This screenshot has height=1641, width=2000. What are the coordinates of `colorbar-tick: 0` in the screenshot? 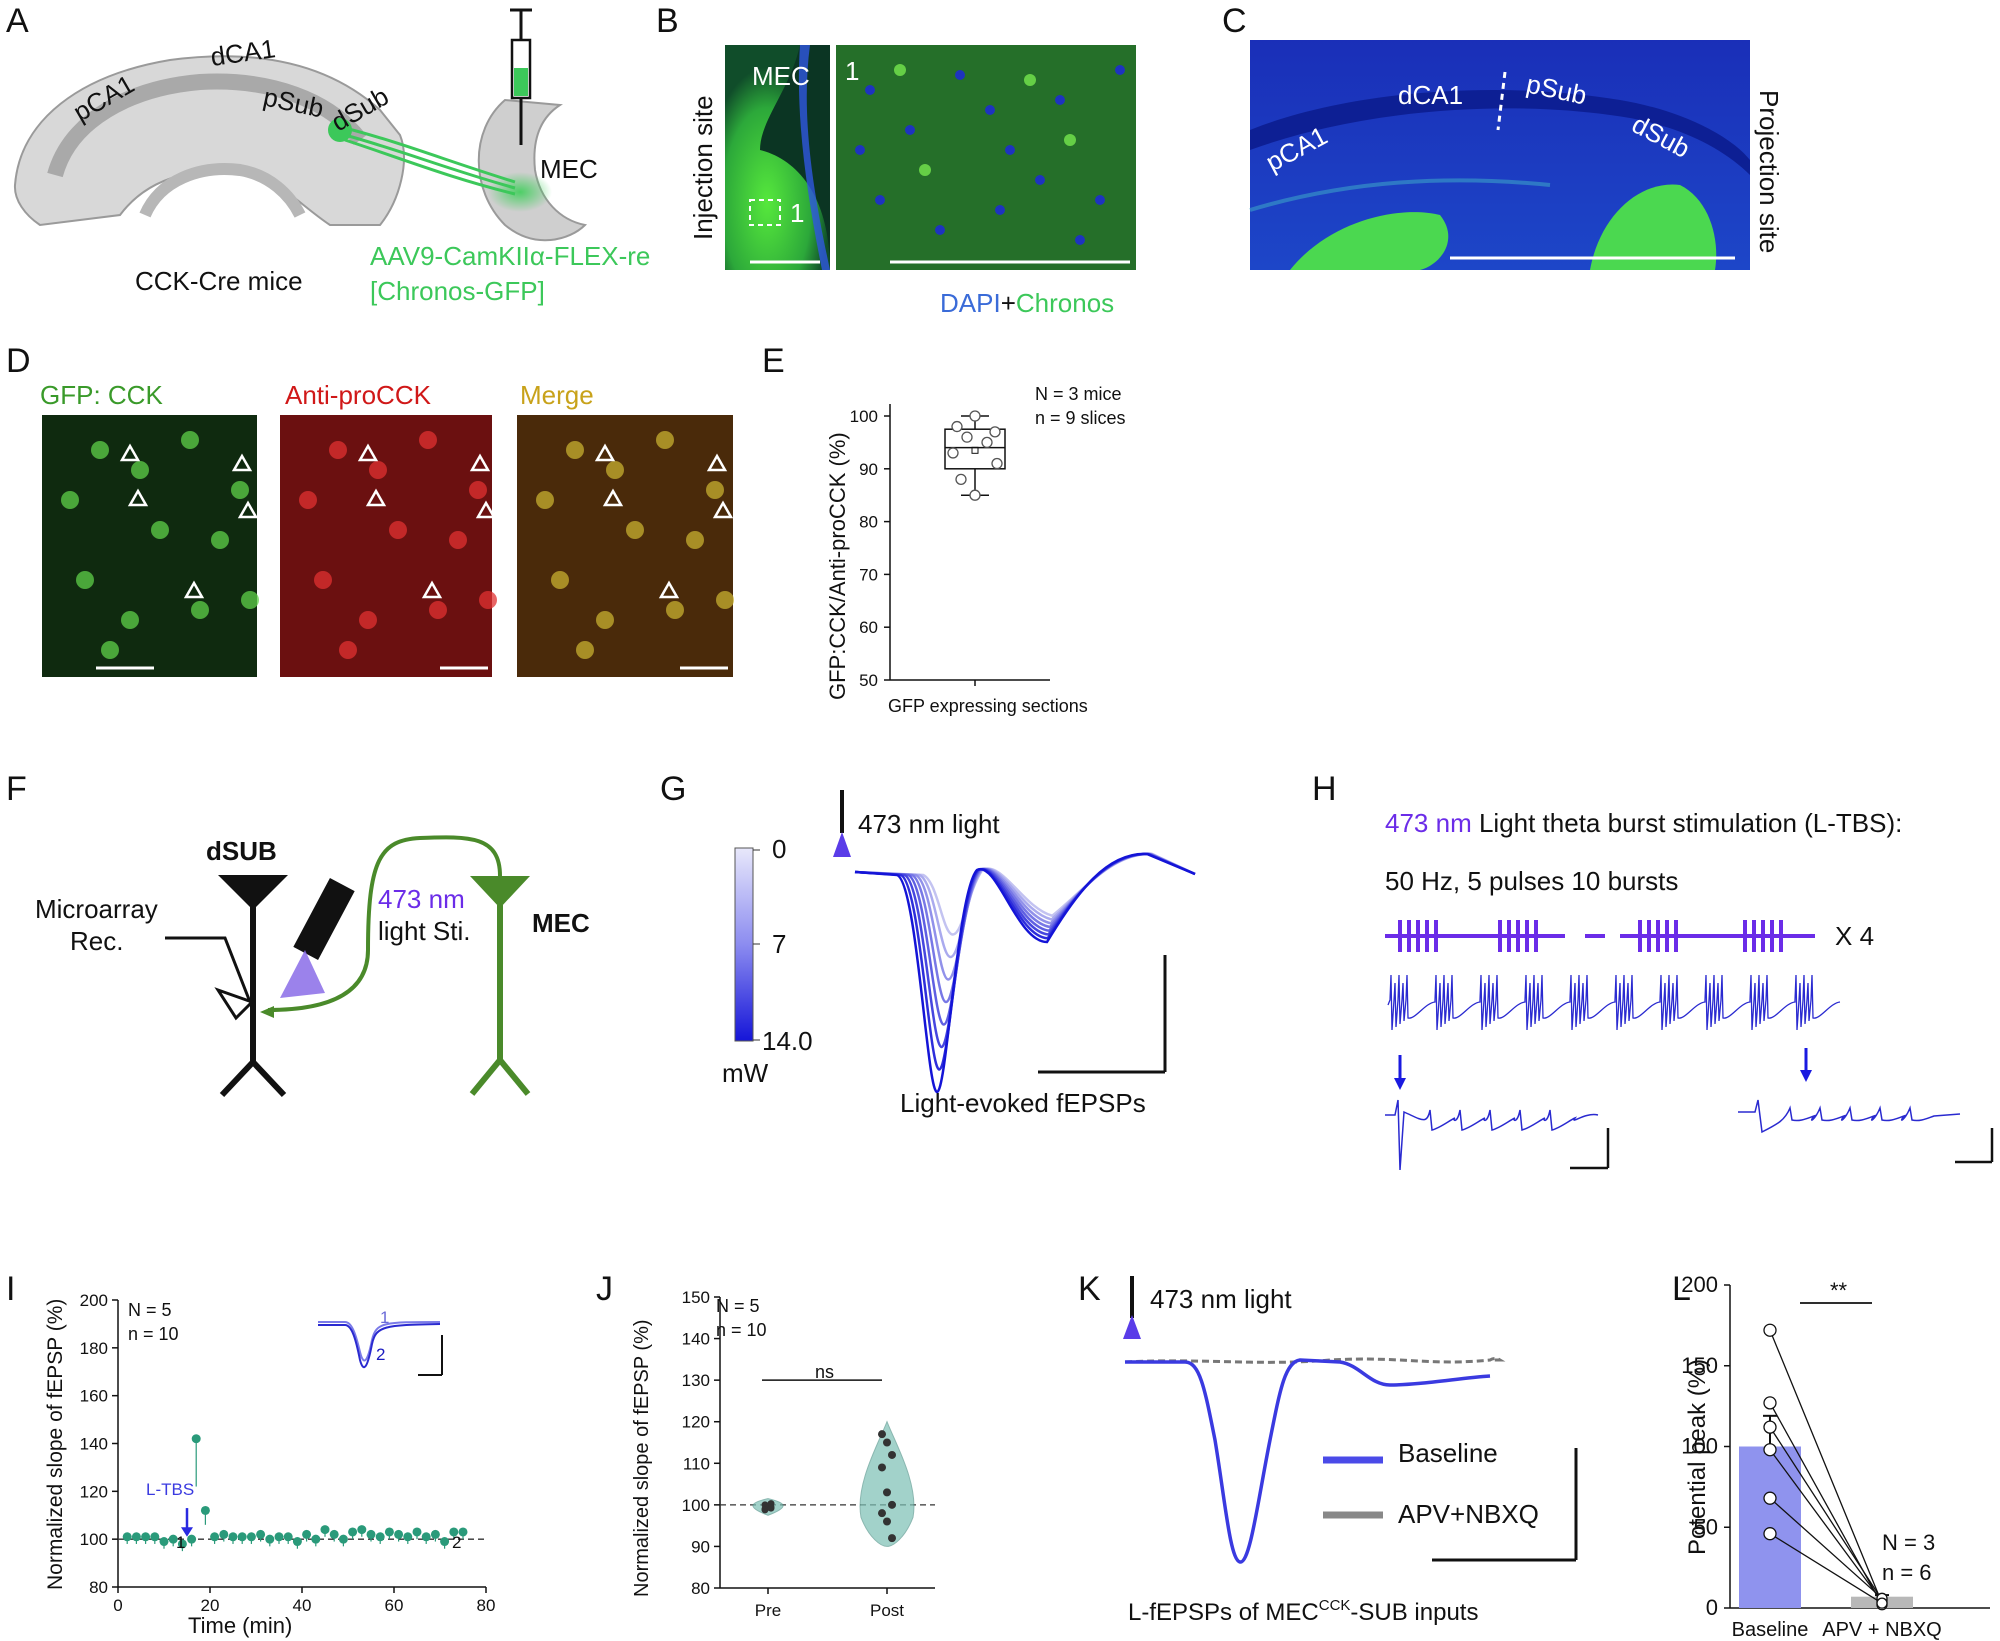 It's located at (779, 849).